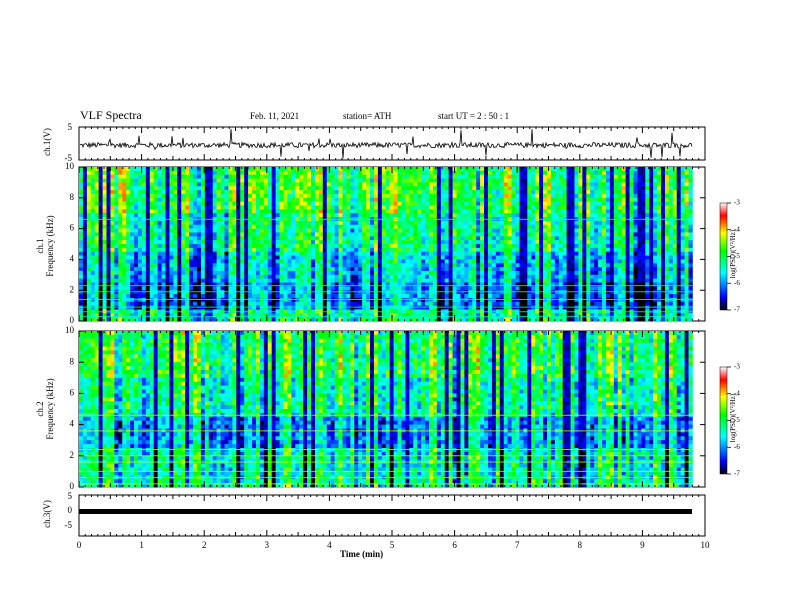 The height and width of the screenshot is (612, 792). What do you see at coordinates (706, 545) in the screenshot?
I see `x-tick-label: 10` at bounding box center [706, 545].